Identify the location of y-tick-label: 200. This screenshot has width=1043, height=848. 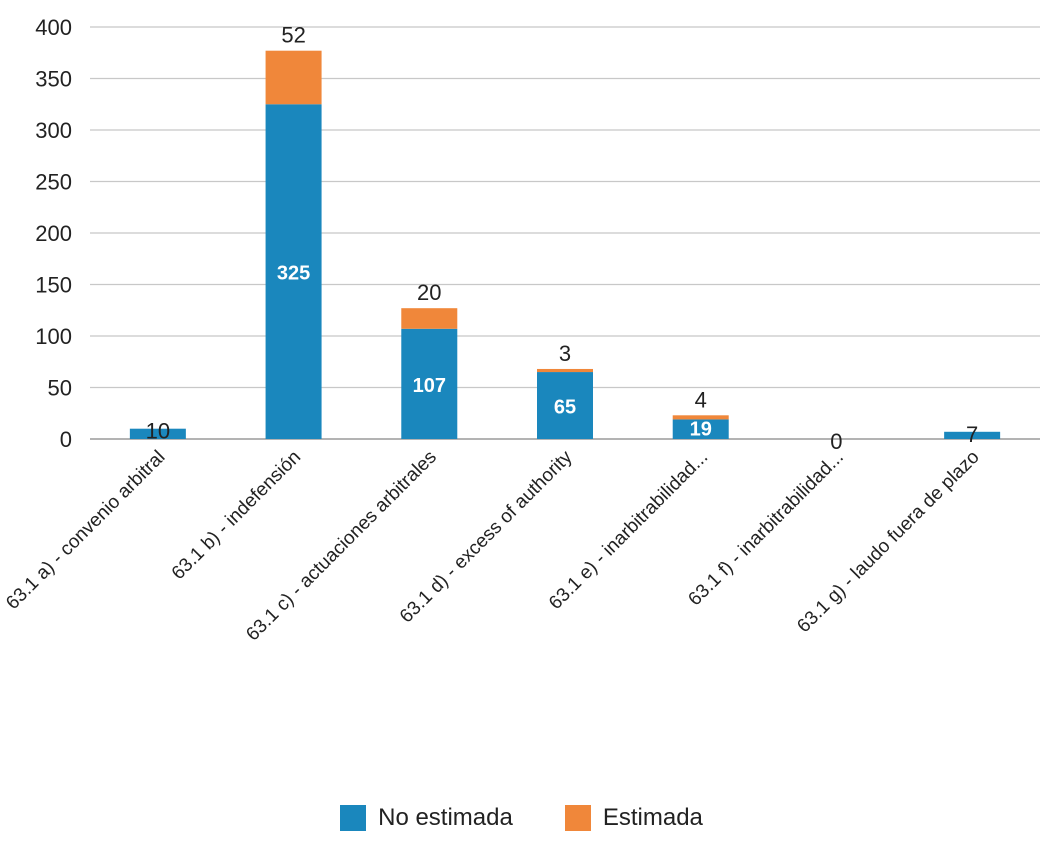
(53, 233).